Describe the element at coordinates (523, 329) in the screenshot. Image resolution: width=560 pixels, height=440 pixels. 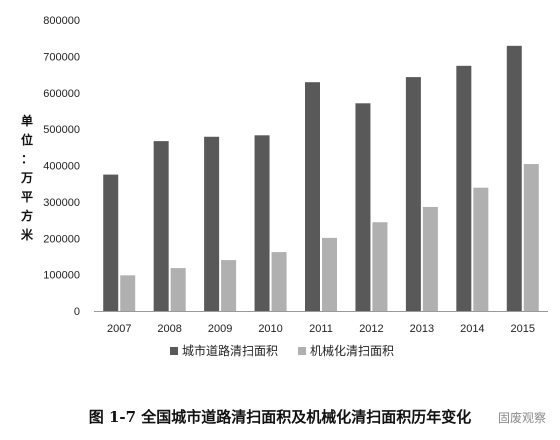
I see `x-tick-label: 2015` at that location.